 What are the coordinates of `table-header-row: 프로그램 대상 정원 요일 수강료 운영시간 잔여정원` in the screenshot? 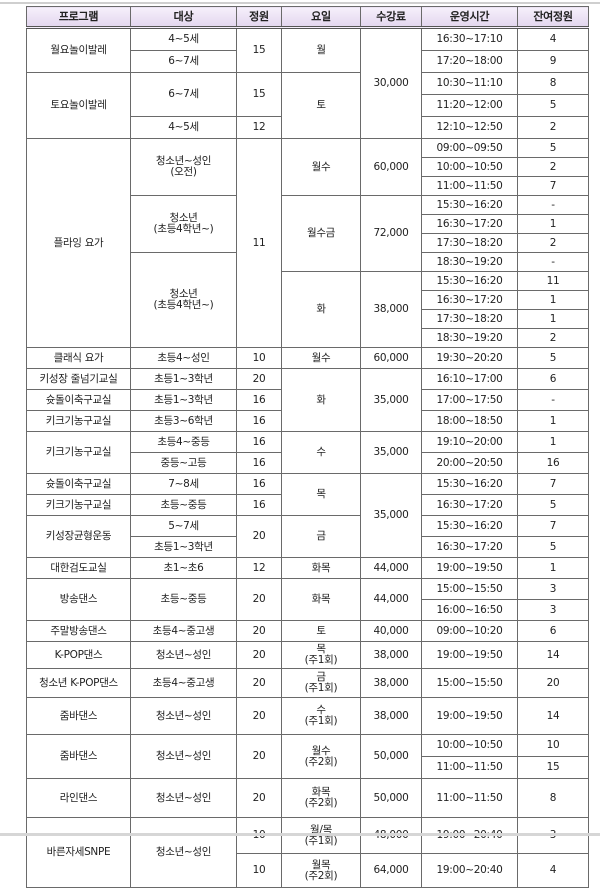 It's located at (307, 17).